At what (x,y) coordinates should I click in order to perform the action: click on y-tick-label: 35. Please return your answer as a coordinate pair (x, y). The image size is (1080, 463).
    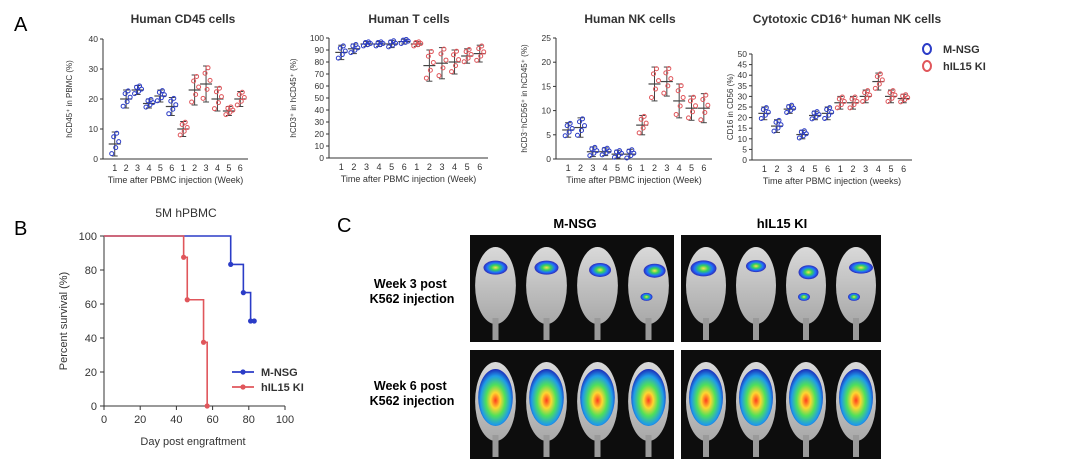
    Looking at the image, I should click on (743, 86).